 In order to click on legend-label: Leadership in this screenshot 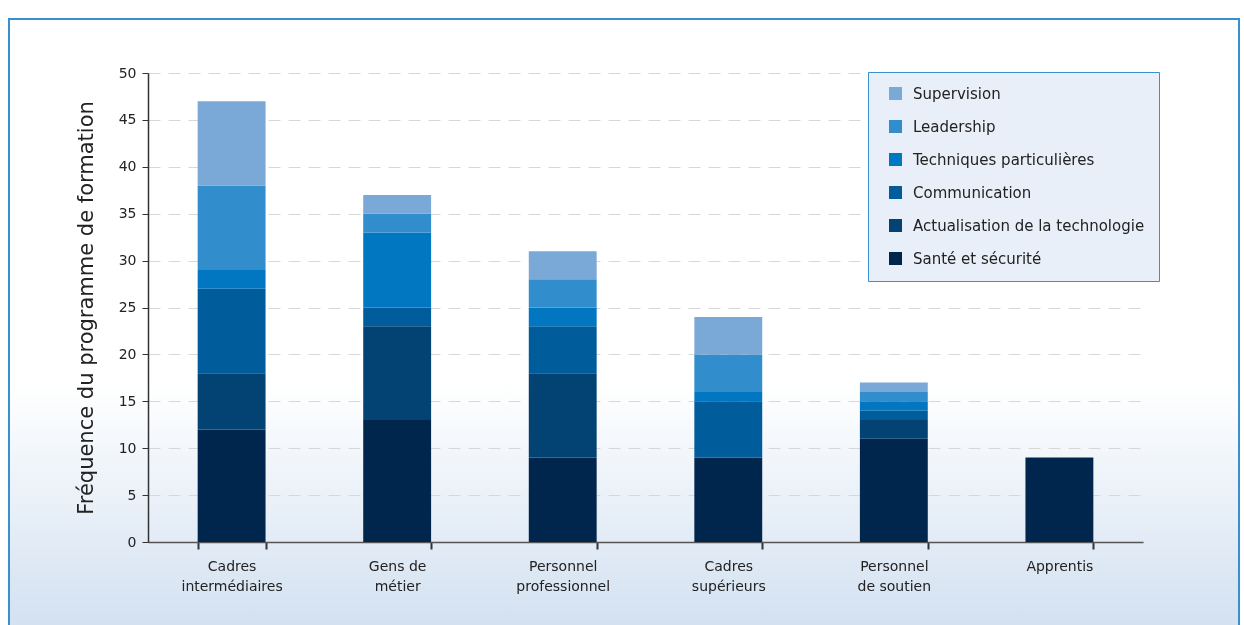, I will do `click(954, 126)`.